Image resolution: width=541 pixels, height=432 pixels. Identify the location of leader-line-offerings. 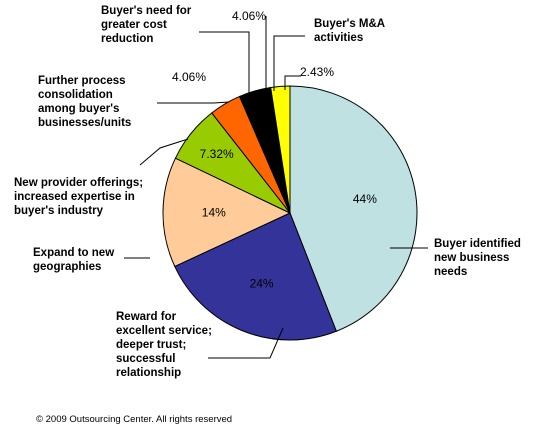
(164, 152).